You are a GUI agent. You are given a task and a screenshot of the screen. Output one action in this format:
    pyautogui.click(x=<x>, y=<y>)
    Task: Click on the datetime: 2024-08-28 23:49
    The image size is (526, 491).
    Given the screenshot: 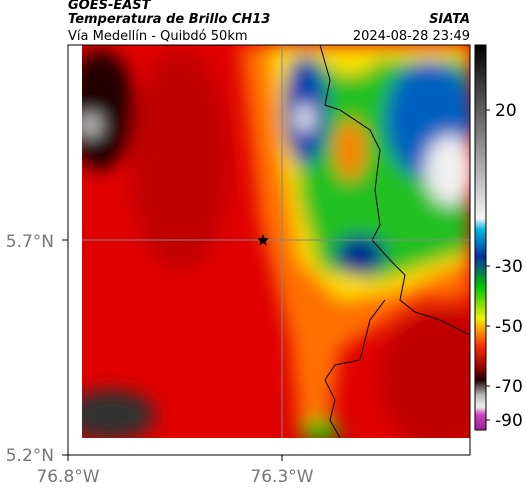 What is the action you would take?
    pyautogui.click(x=411, y=36)
    